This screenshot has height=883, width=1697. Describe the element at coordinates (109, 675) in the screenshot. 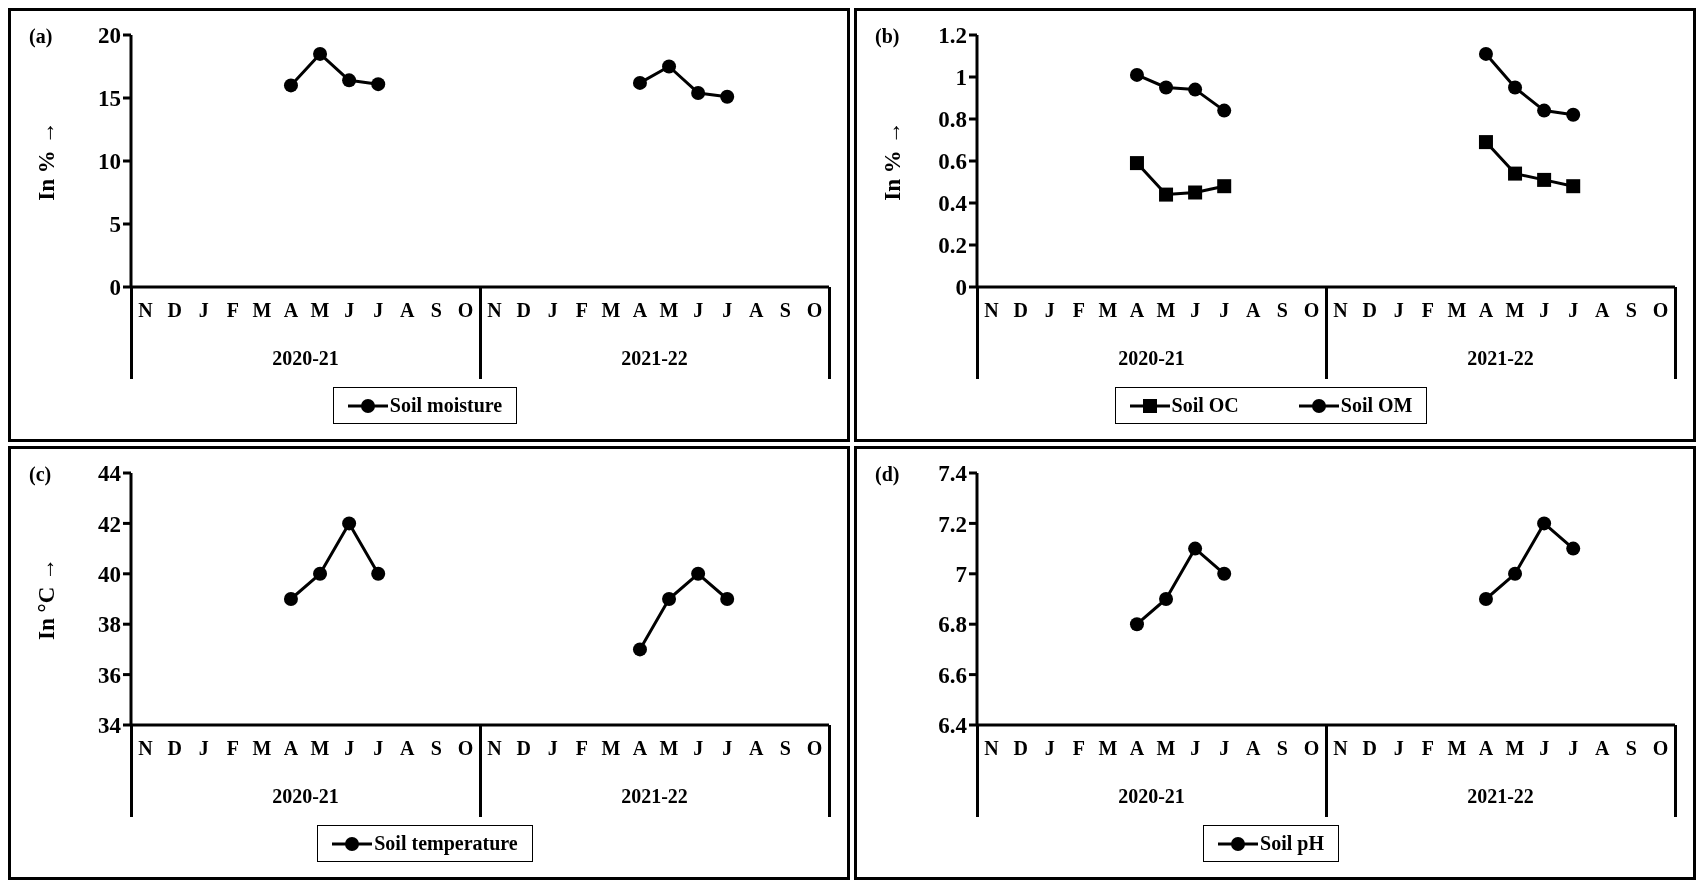

I see `y-tick-label: 36` at that location.